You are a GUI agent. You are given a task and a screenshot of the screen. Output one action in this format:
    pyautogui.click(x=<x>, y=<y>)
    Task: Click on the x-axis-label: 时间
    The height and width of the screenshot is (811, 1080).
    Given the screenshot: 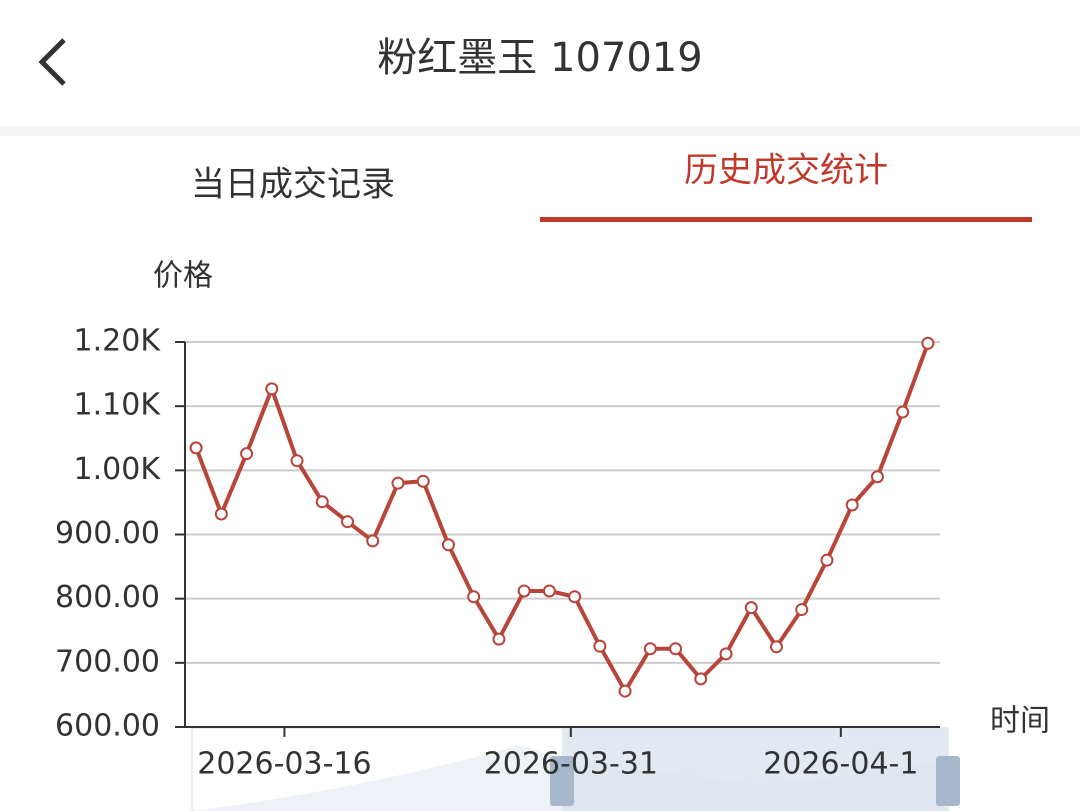 What is the action you would take?
    pyautogui.click(x=1020, y=721)
    